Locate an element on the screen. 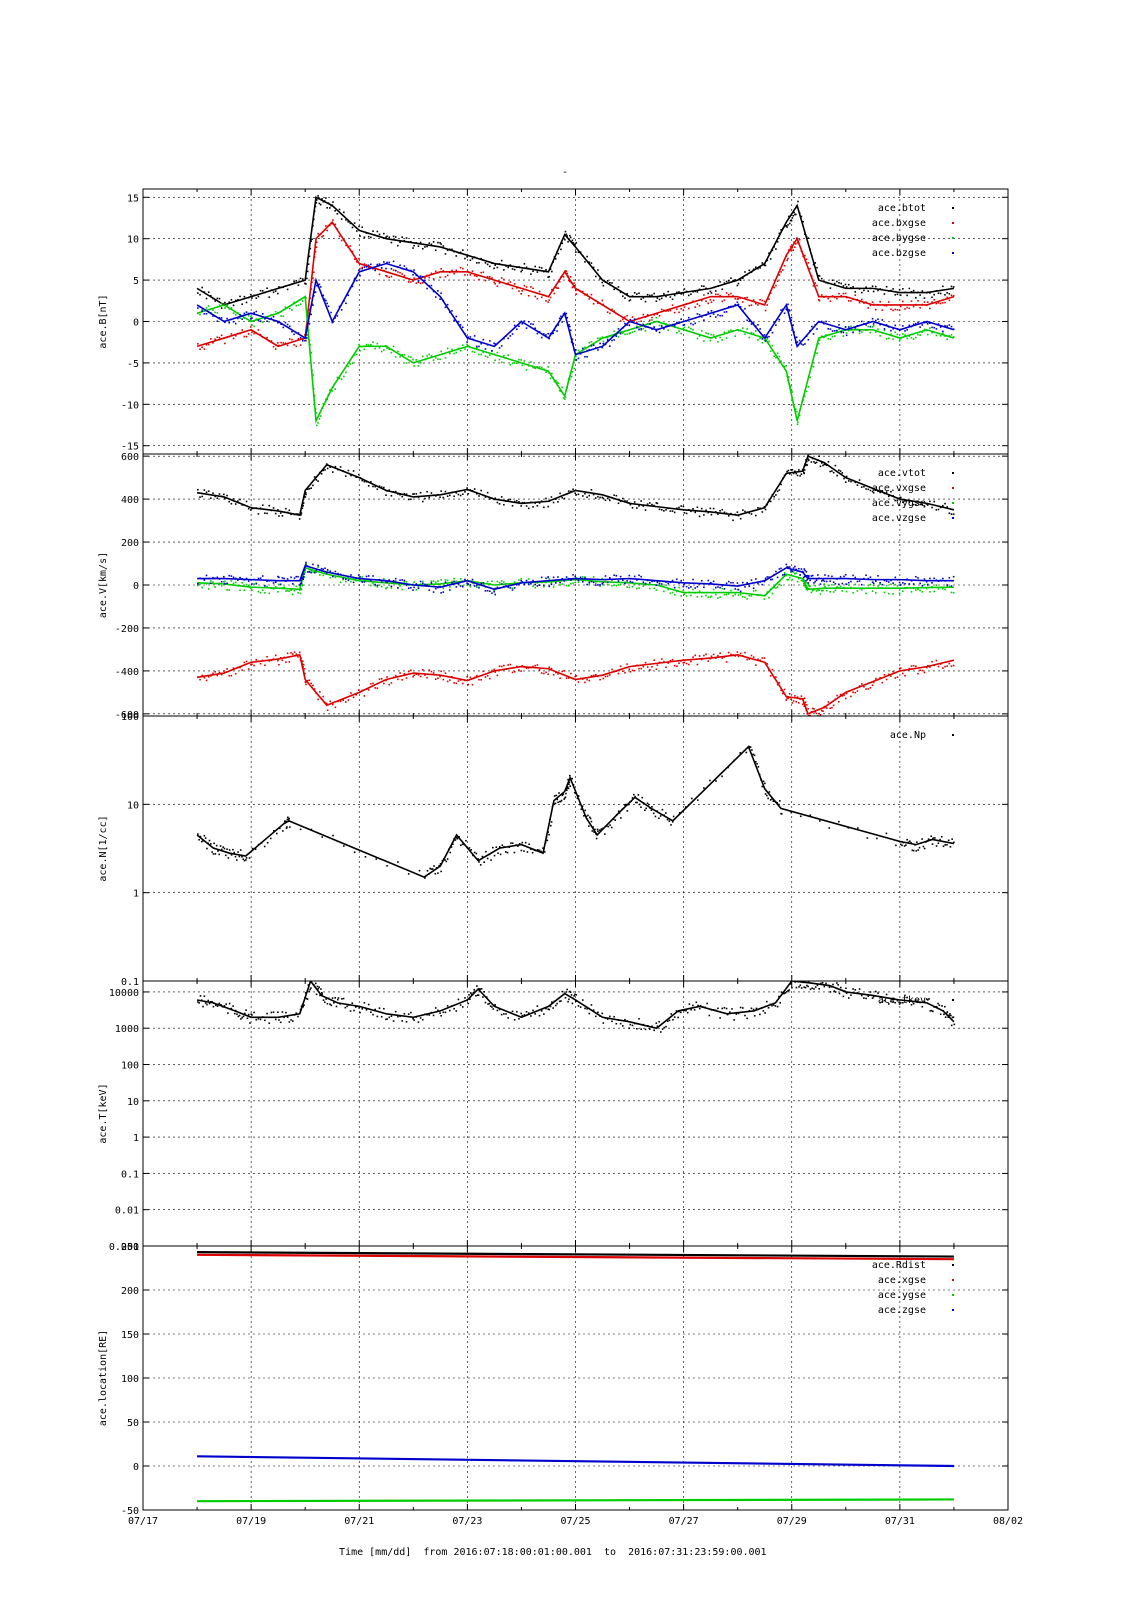 The image size is (1131, 1600). x-tick-label: 07/27 is located at coordinates (684, 1521).